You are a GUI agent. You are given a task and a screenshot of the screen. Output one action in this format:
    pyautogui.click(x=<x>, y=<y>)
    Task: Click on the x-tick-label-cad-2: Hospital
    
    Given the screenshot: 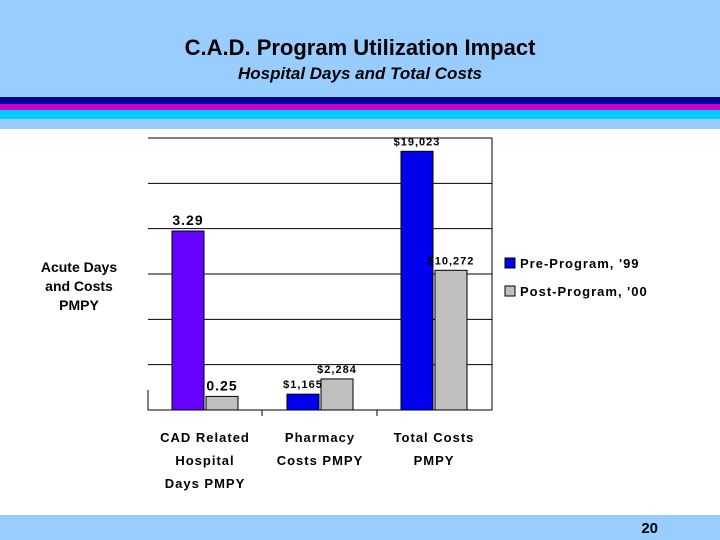 What is the action you would take?
    pyautogui.click(x=204, y=460)
    